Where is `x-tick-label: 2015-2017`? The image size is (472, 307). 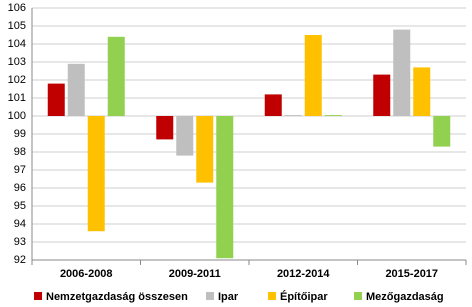 x-tick-label: 2015-2017 is located at coordinates (411, 274).